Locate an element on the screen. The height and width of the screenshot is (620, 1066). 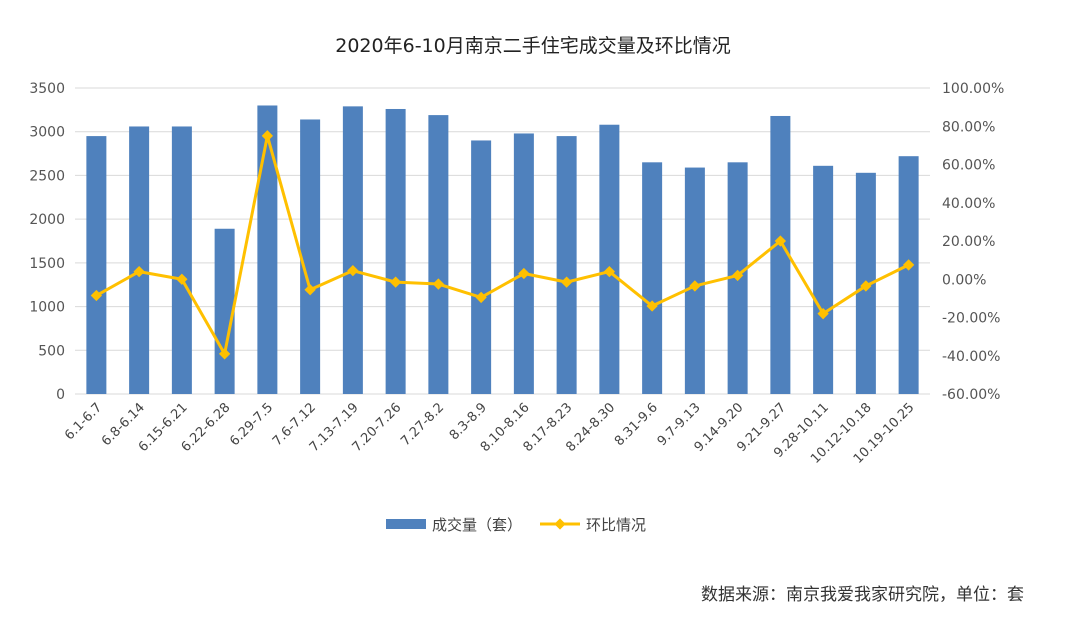
right-tick-label: 20.00% is located at coordinates (968, 242).